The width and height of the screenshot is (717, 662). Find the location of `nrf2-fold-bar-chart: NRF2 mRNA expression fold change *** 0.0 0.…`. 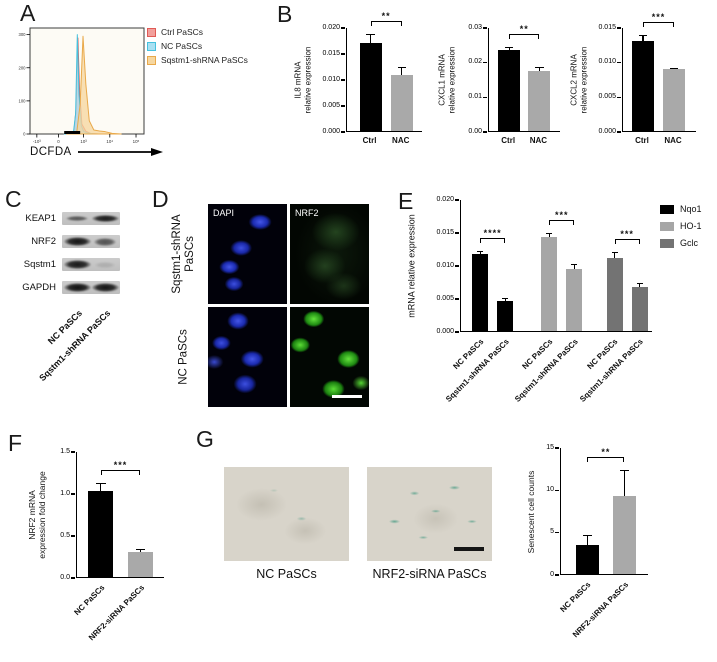

nrf2-fold-bar-chart: NRF2 mRNA expression fold change *** 0.0 0.… is located at coordinates (93, 545).